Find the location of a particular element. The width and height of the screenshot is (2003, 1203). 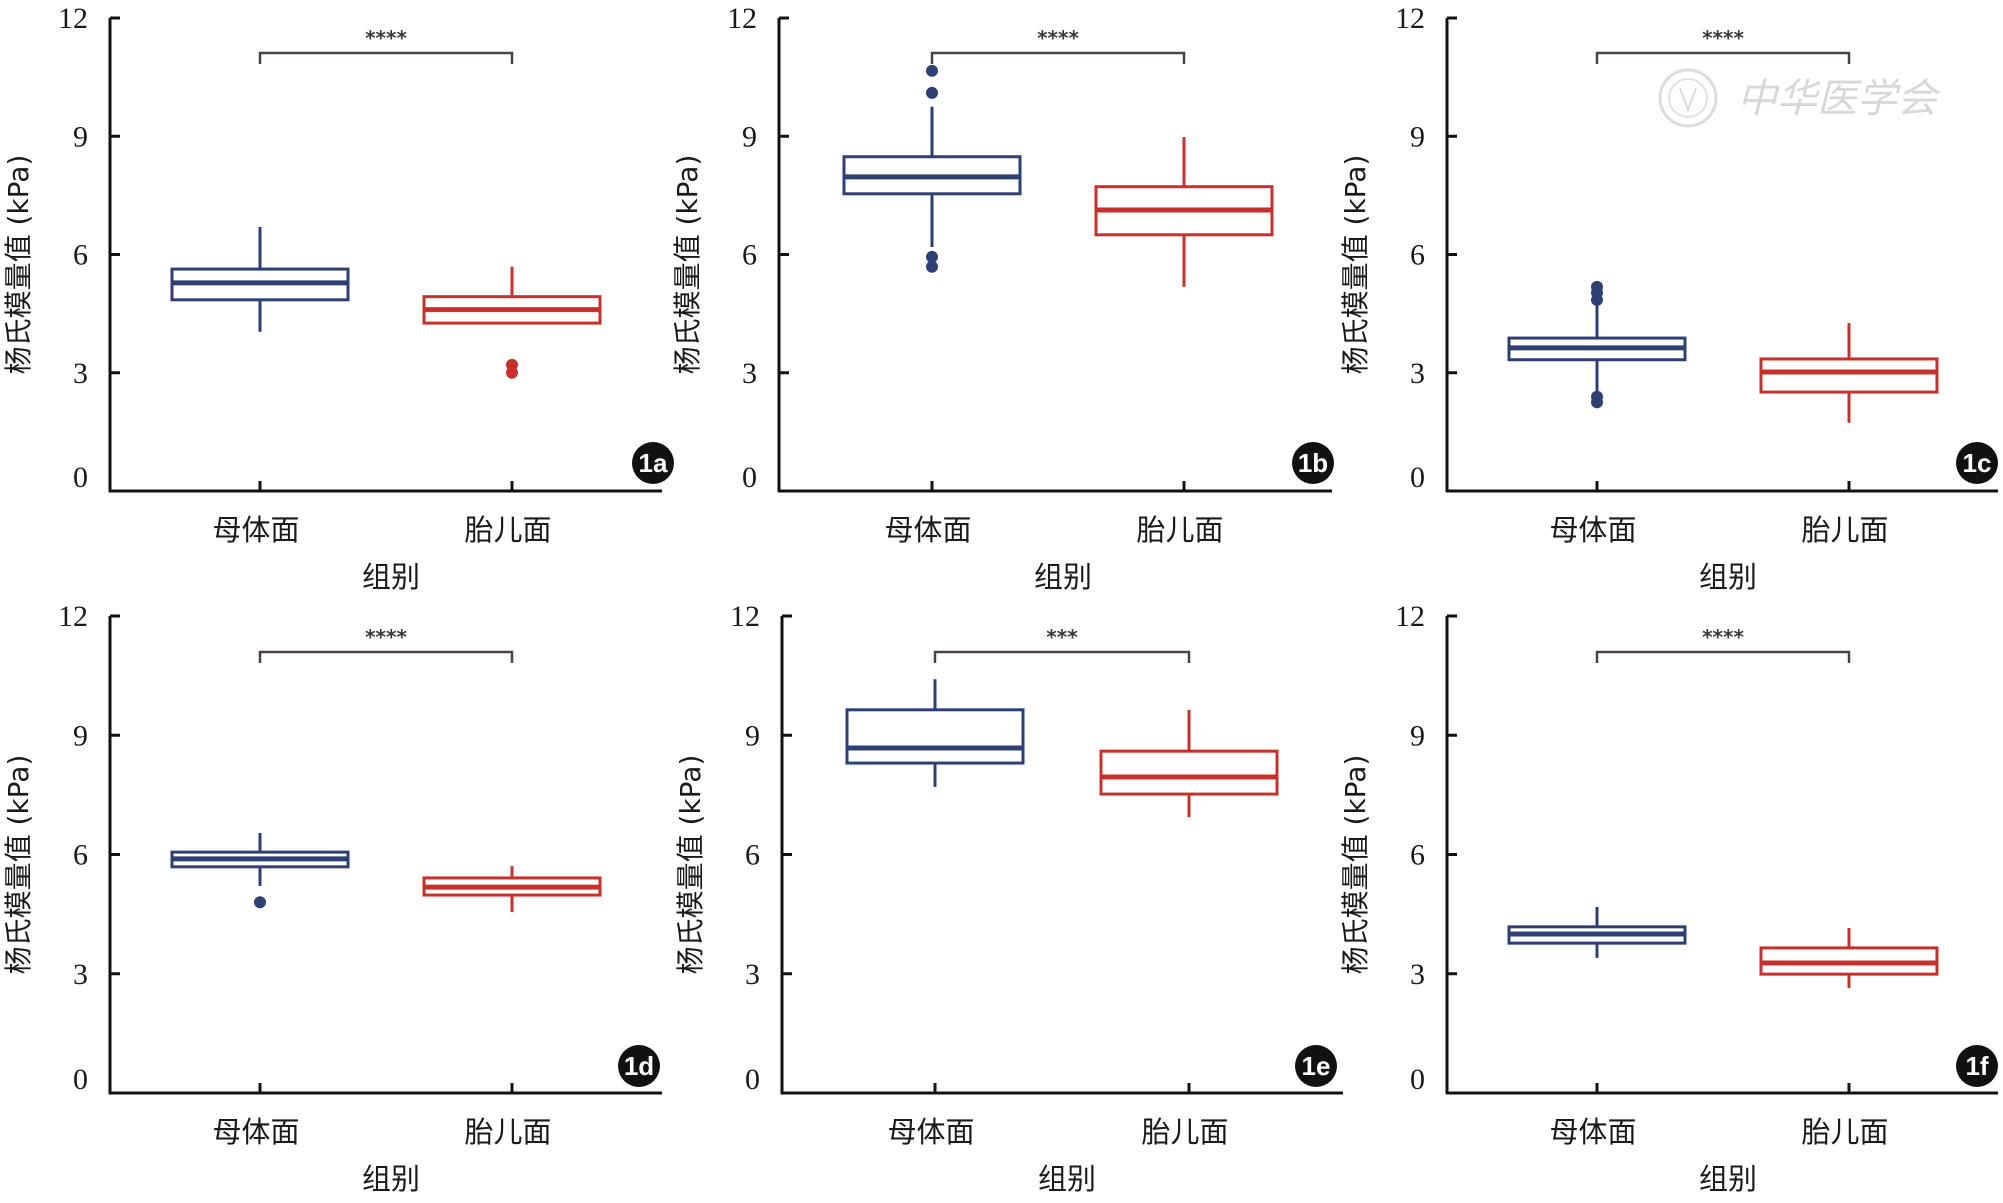

panel-badge: 1f is located at coordinates (1977, 1066).